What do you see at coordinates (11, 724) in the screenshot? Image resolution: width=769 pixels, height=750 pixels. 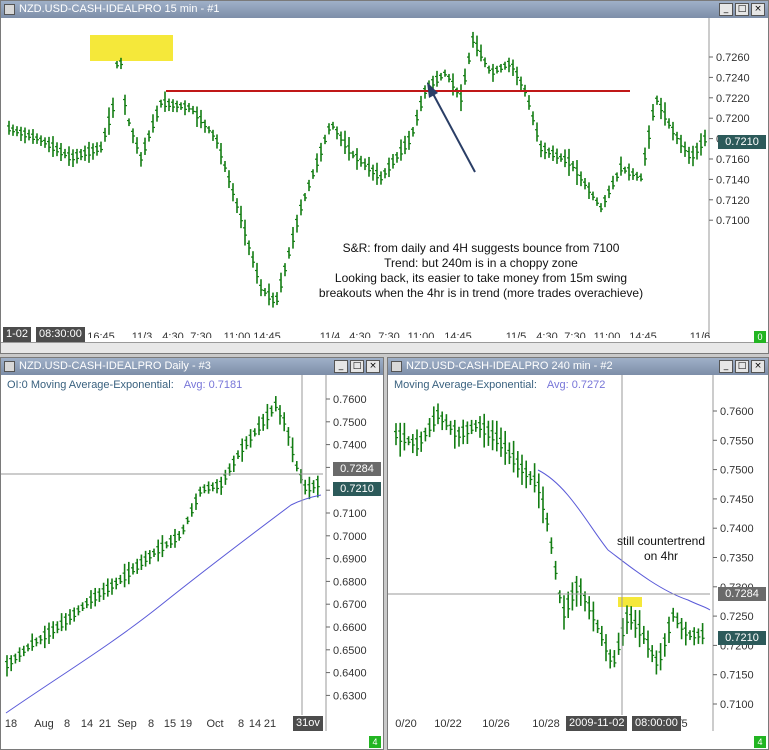 I see `time-tick-label: 18` at bounding box center [11, 724].